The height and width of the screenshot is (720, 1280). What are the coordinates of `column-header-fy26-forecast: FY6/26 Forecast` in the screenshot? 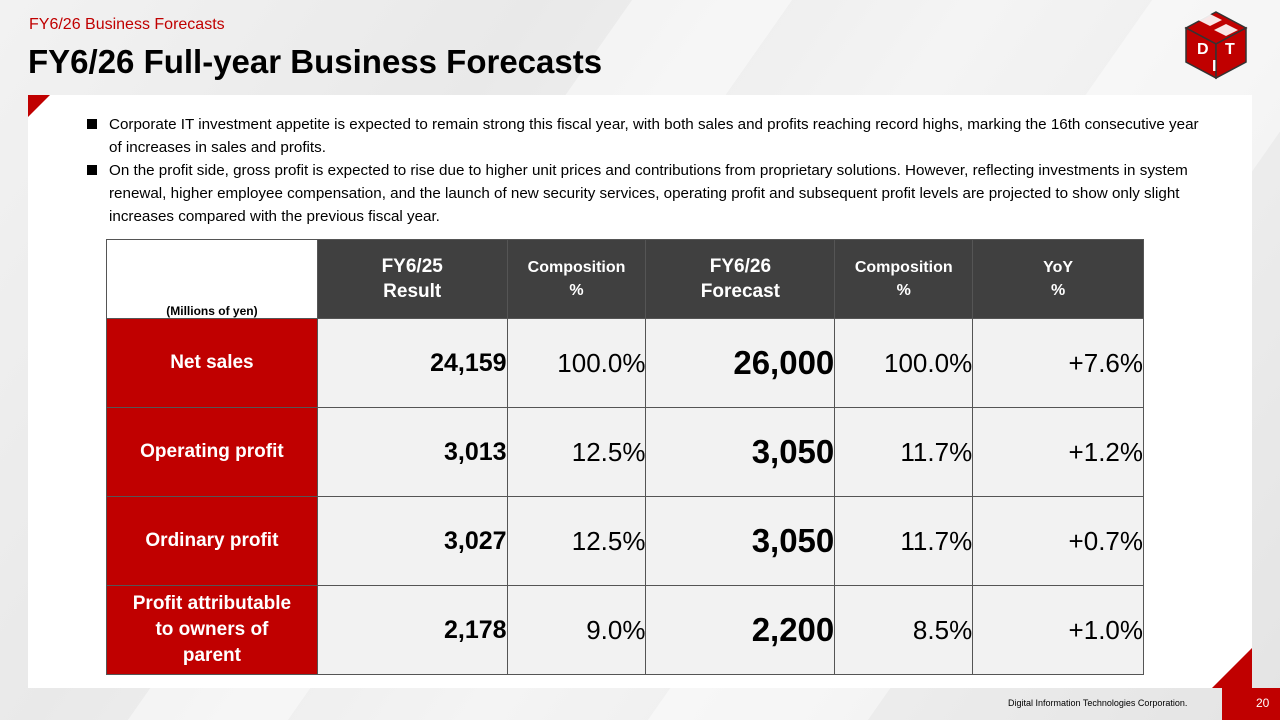 It's located at (740, 279).